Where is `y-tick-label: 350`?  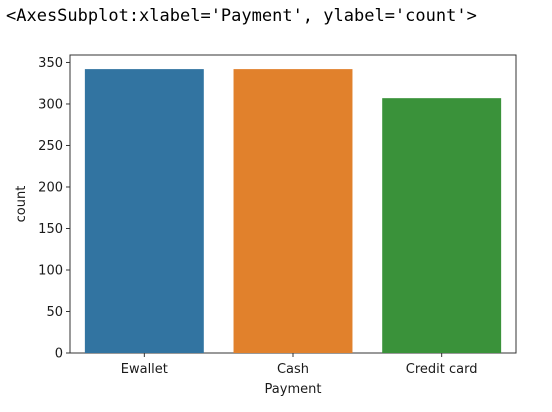
y-tick-label: 350 is located at coordinates (50, 63).